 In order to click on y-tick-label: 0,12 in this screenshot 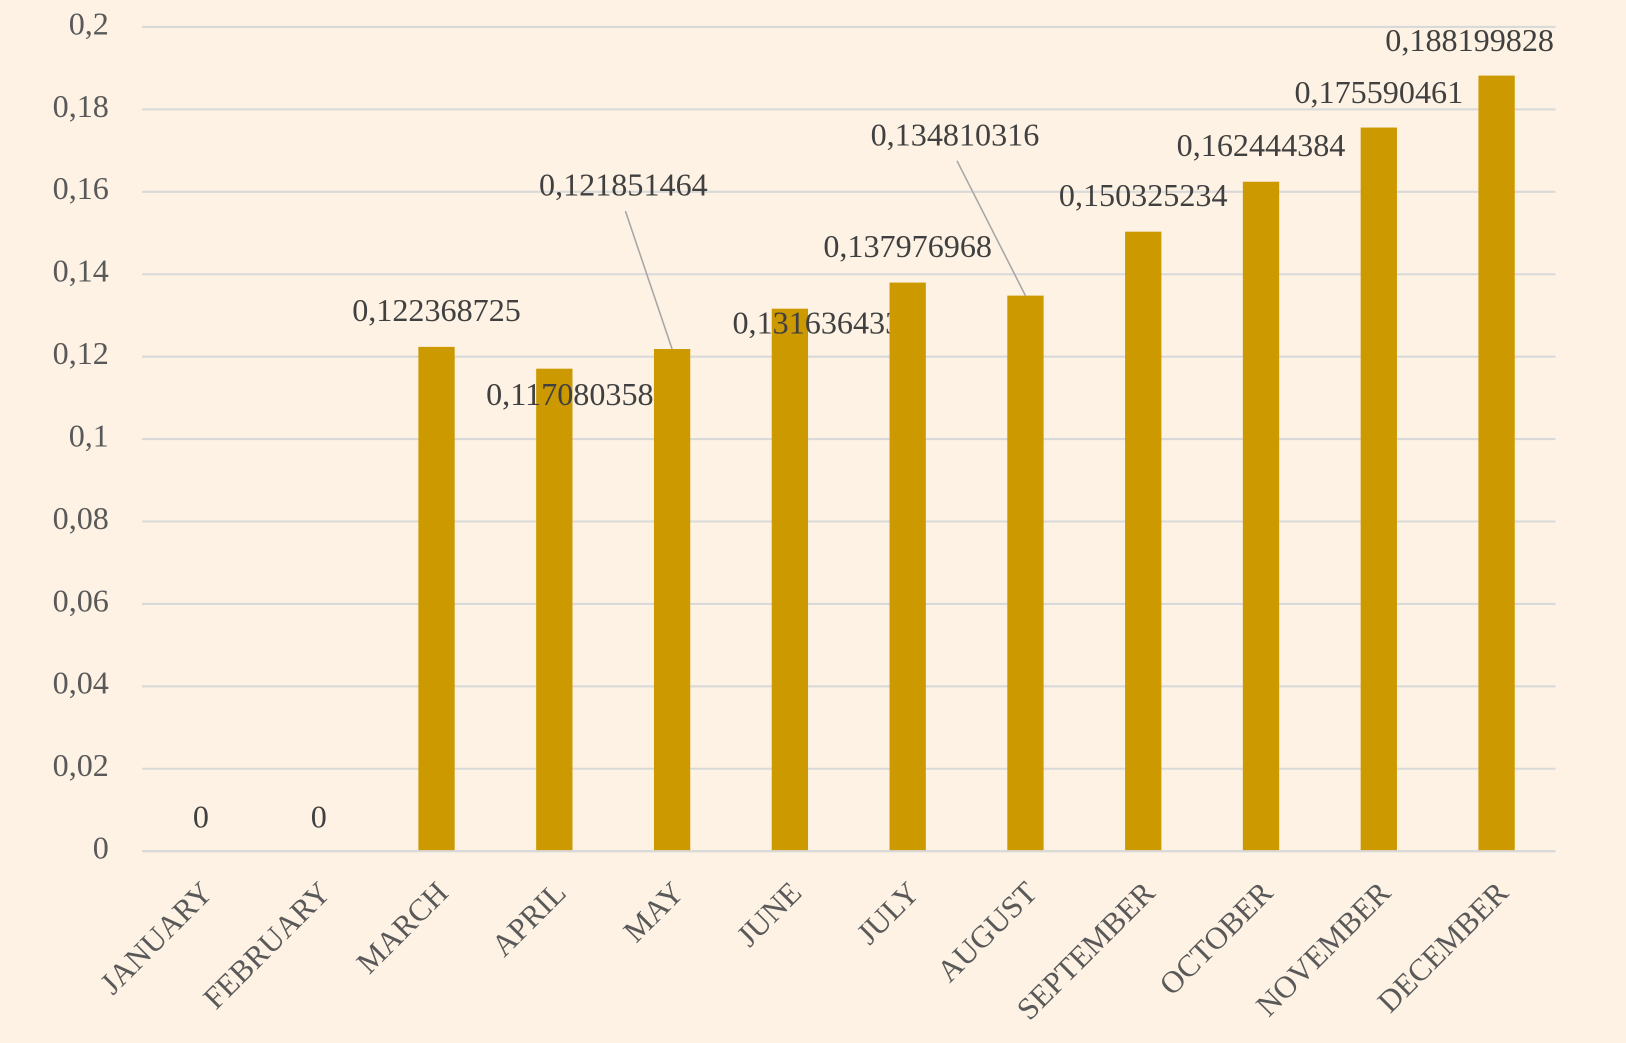, I will do `click(81, 353)`.